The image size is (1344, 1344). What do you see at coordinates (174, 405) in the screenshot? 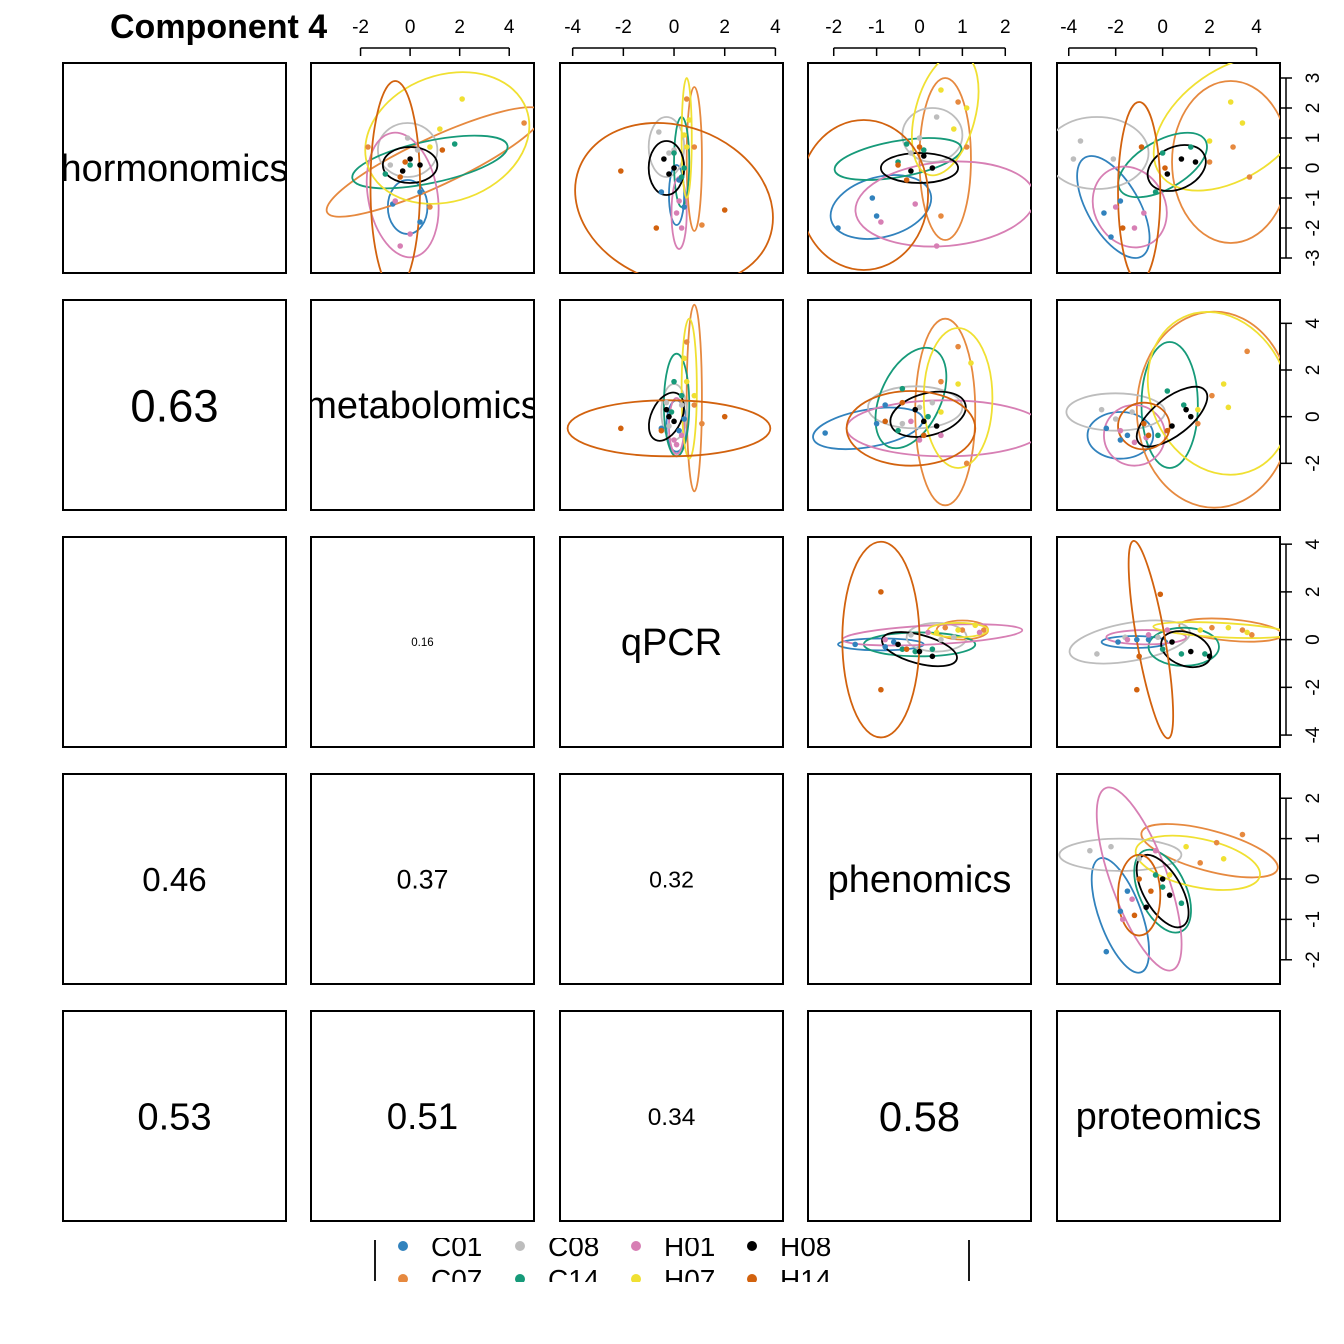
I see `correlation-label: 0.63` at bounding box center [174, 405].